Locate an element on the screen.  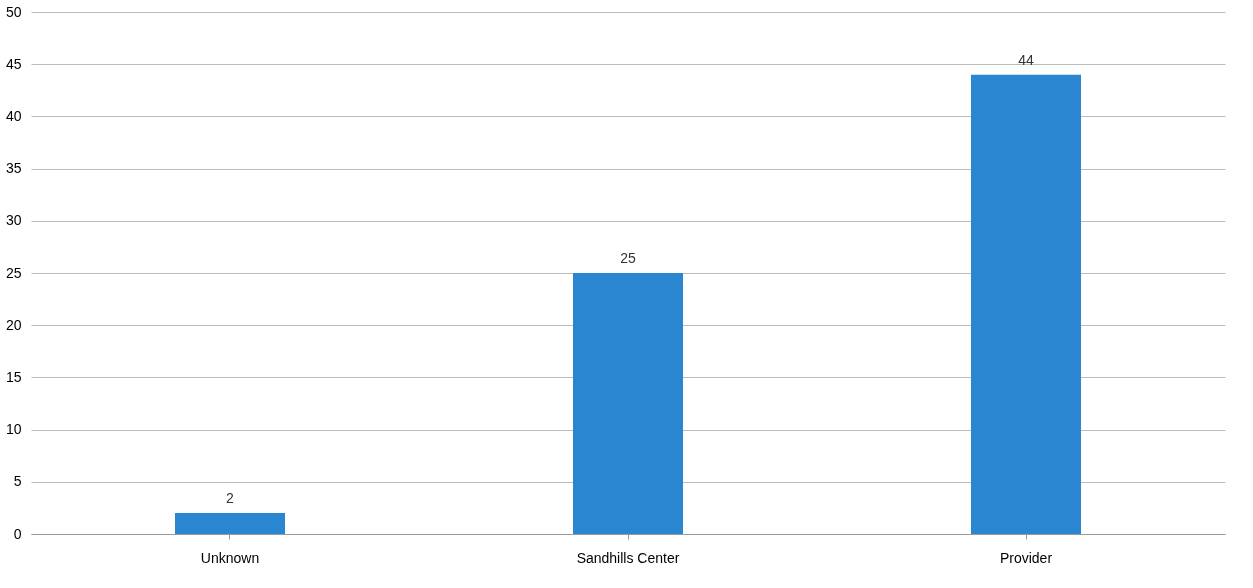
data-label: 25 is located at coordinates (628, 258).